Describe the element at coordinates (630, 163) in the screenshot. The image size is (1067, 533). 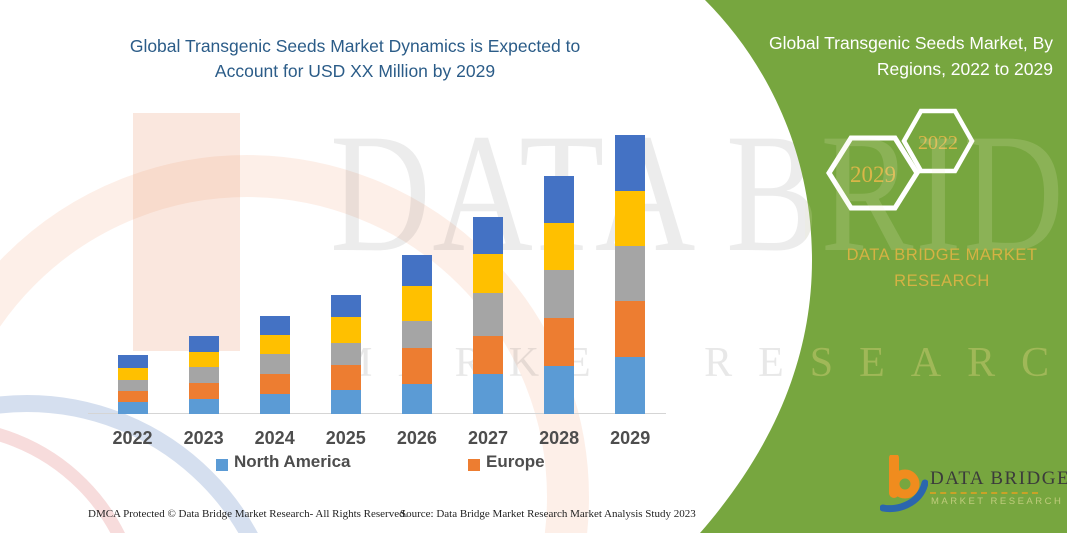
I see `bar-segment-2029-unlabeled-blue` at that location.